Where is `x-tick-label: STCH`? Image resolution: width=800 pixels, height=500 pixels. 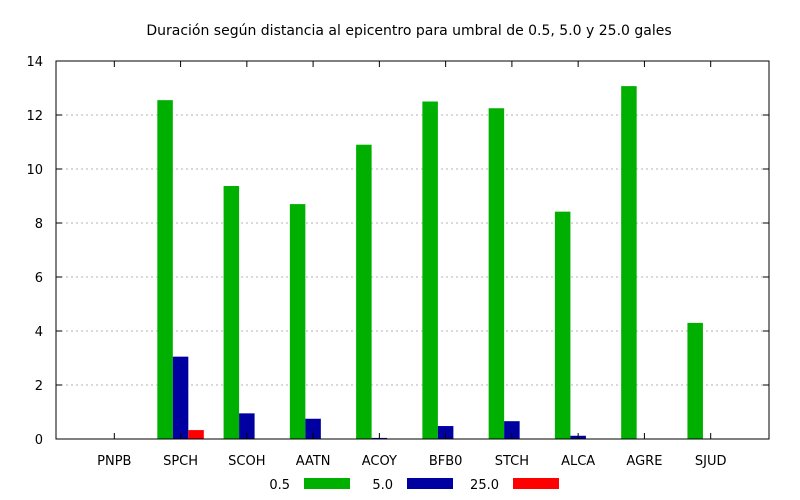
x-tick-label: STCH is located at coordinates (512, 461).